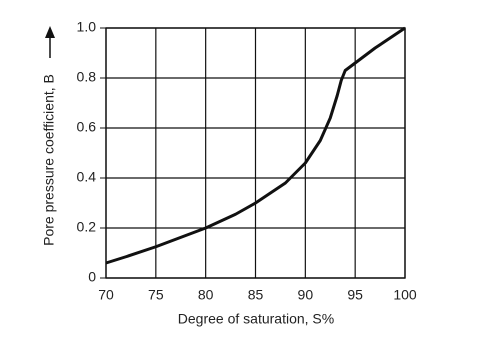  I want to click on y-axis-label: Pore pressure coefficient, B, so click(49, 160).